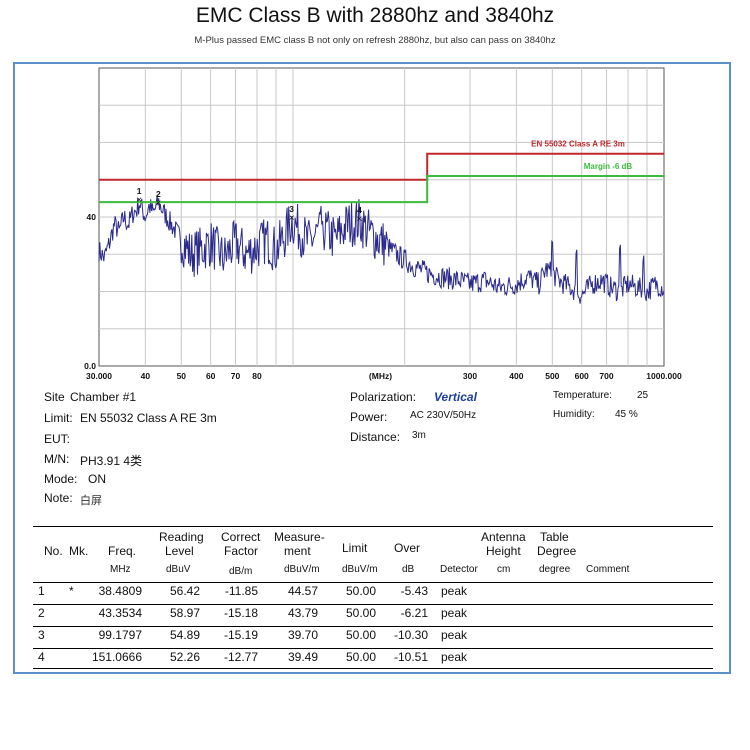 Image resolution: width=750 pixels, height=750 pixels. I want to click on table-header-rule, so click(373, 582).